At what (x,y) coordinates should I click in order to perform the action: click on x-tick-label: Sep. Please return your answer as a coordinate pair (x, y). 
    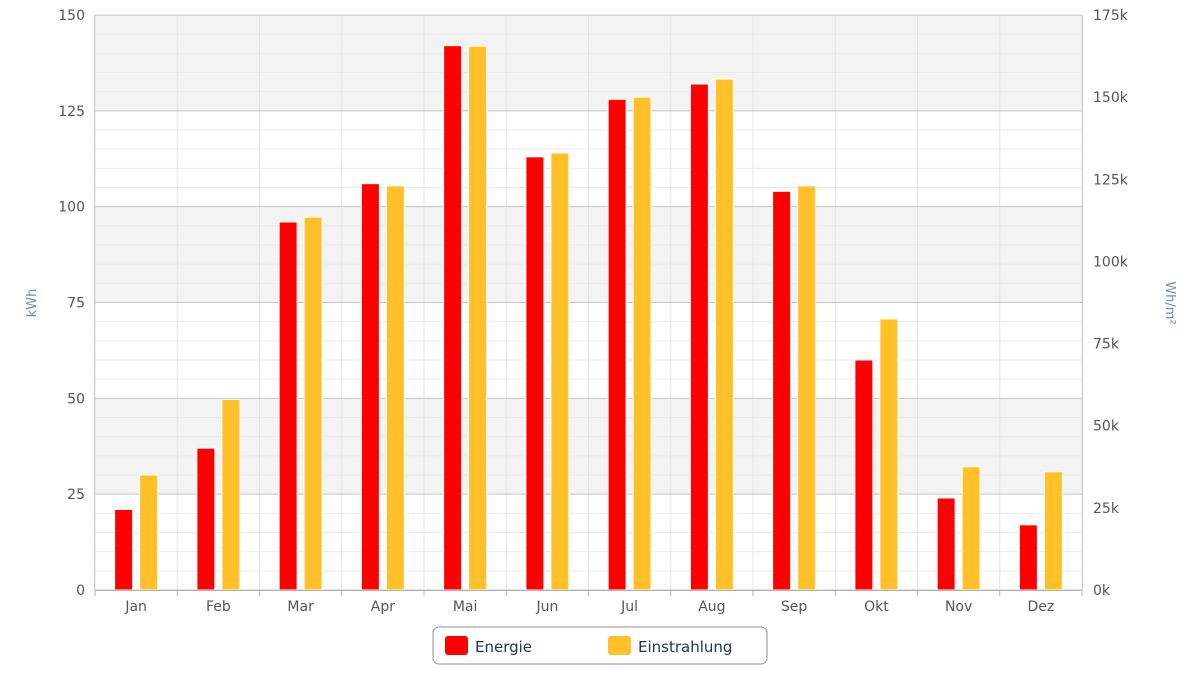
    Looking at the image, I should click on (794, 607).